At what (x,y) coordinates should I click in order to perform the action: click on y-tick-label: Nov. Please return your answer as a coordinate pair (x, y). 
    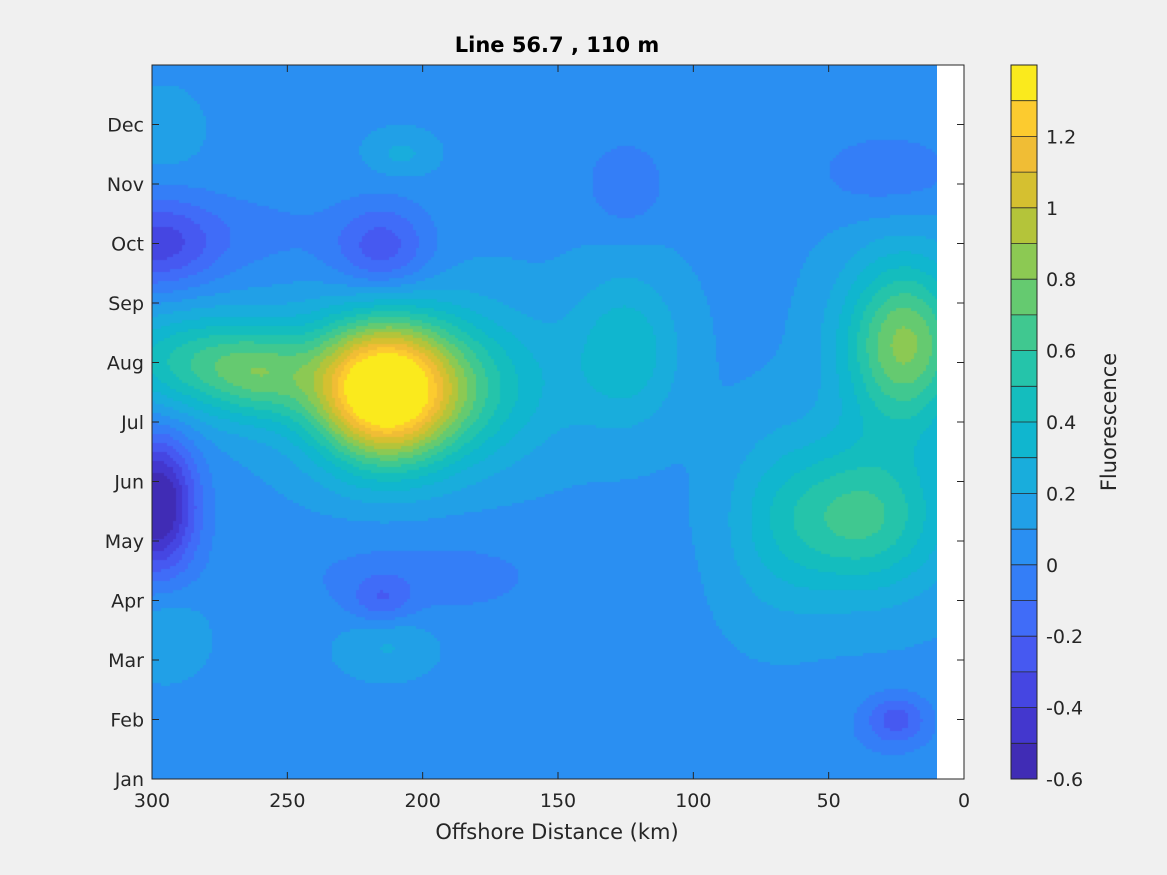
    Looking at the image, I should click on (125, 185).